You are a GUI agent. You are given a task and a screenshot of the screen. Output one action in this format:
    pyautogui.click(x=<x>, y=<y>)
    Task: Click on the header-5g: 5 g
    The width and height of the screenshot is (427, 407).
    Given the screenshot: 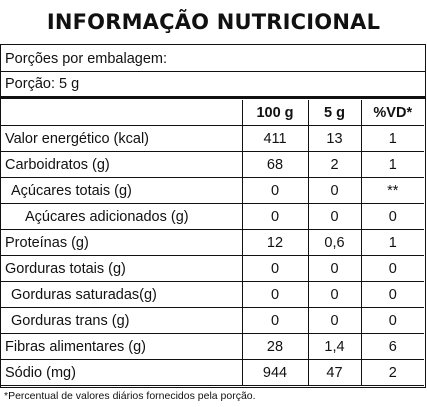 What is the action you would take?
    pyautogui.click(x=334, y=113)
    